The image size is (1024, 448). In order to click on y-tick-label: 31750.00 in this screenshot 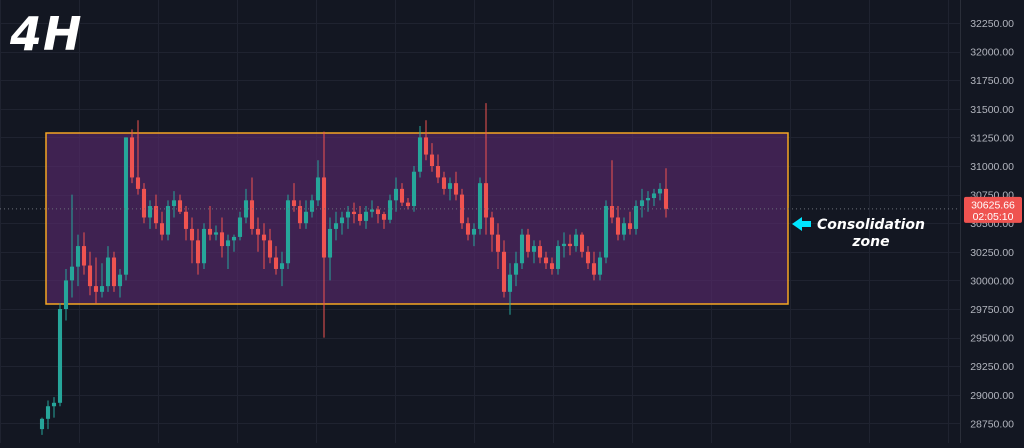, I will do `click(992, 81)`.